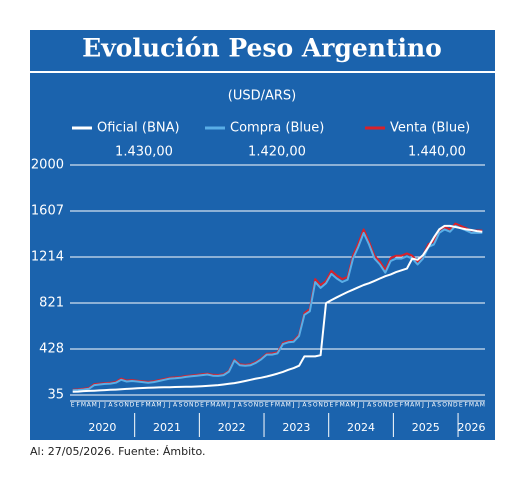 The height and width of the screenshot is (484, 520). Describe the element at coordinates (144, 152) in the screenshot. I see `last-value-label: 1.430,00` at that location.